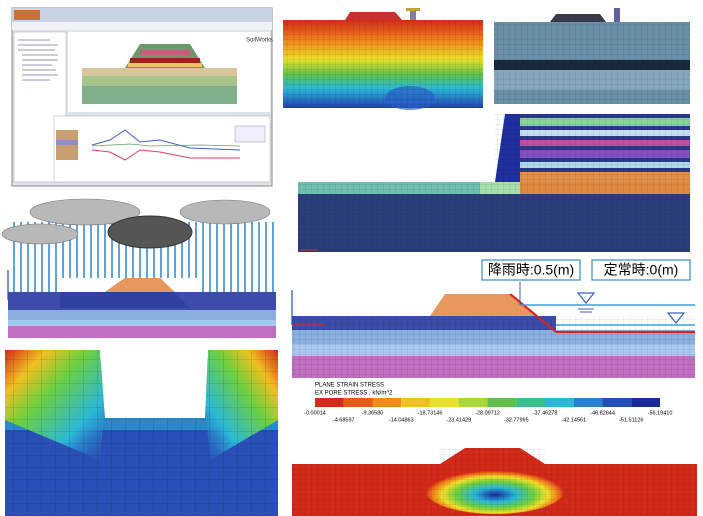  What do you see at coordinates (138, 268) in the screenshot?
I see `rain-scene` at bounding box center [138, 268].